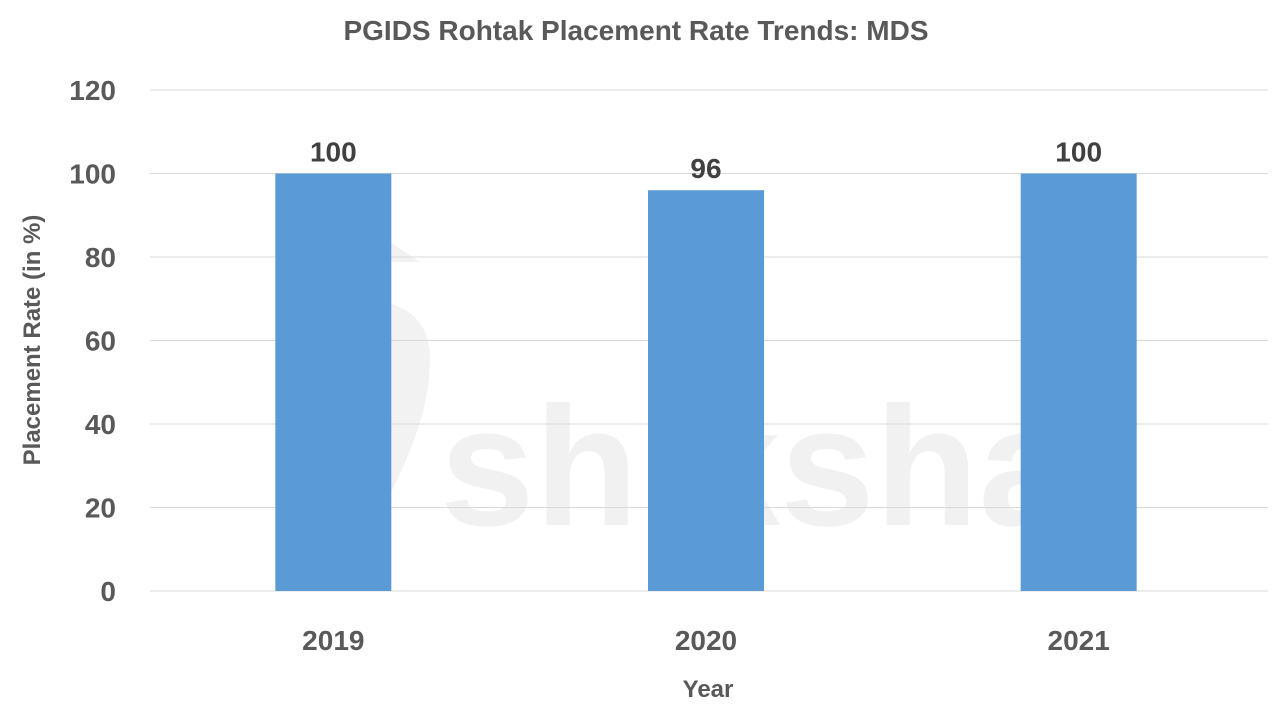  Describe the element at coordinates (32, 340) in the screenshot. I see `y-axis-label: Placement Rate (in %)` at that location.